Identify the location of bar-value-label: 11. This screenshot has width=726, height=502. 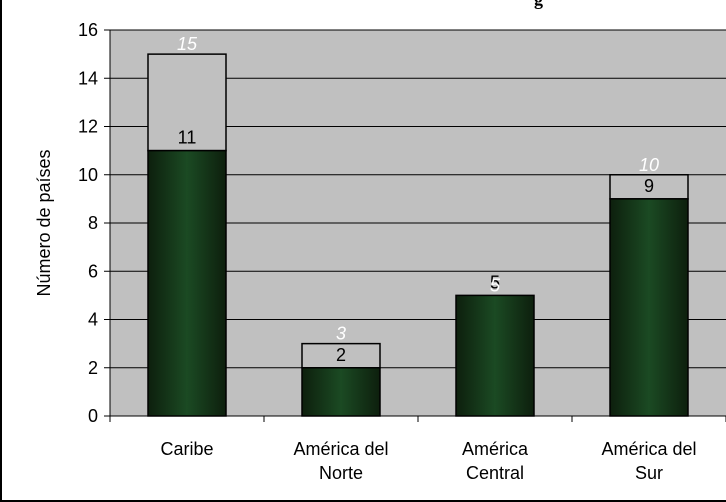
(187, 138).